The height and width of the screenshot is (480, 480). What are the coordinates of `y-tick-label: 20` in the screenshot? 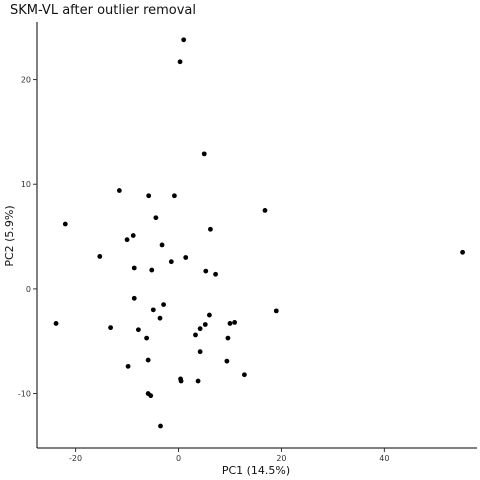 It's located at (26, 80).